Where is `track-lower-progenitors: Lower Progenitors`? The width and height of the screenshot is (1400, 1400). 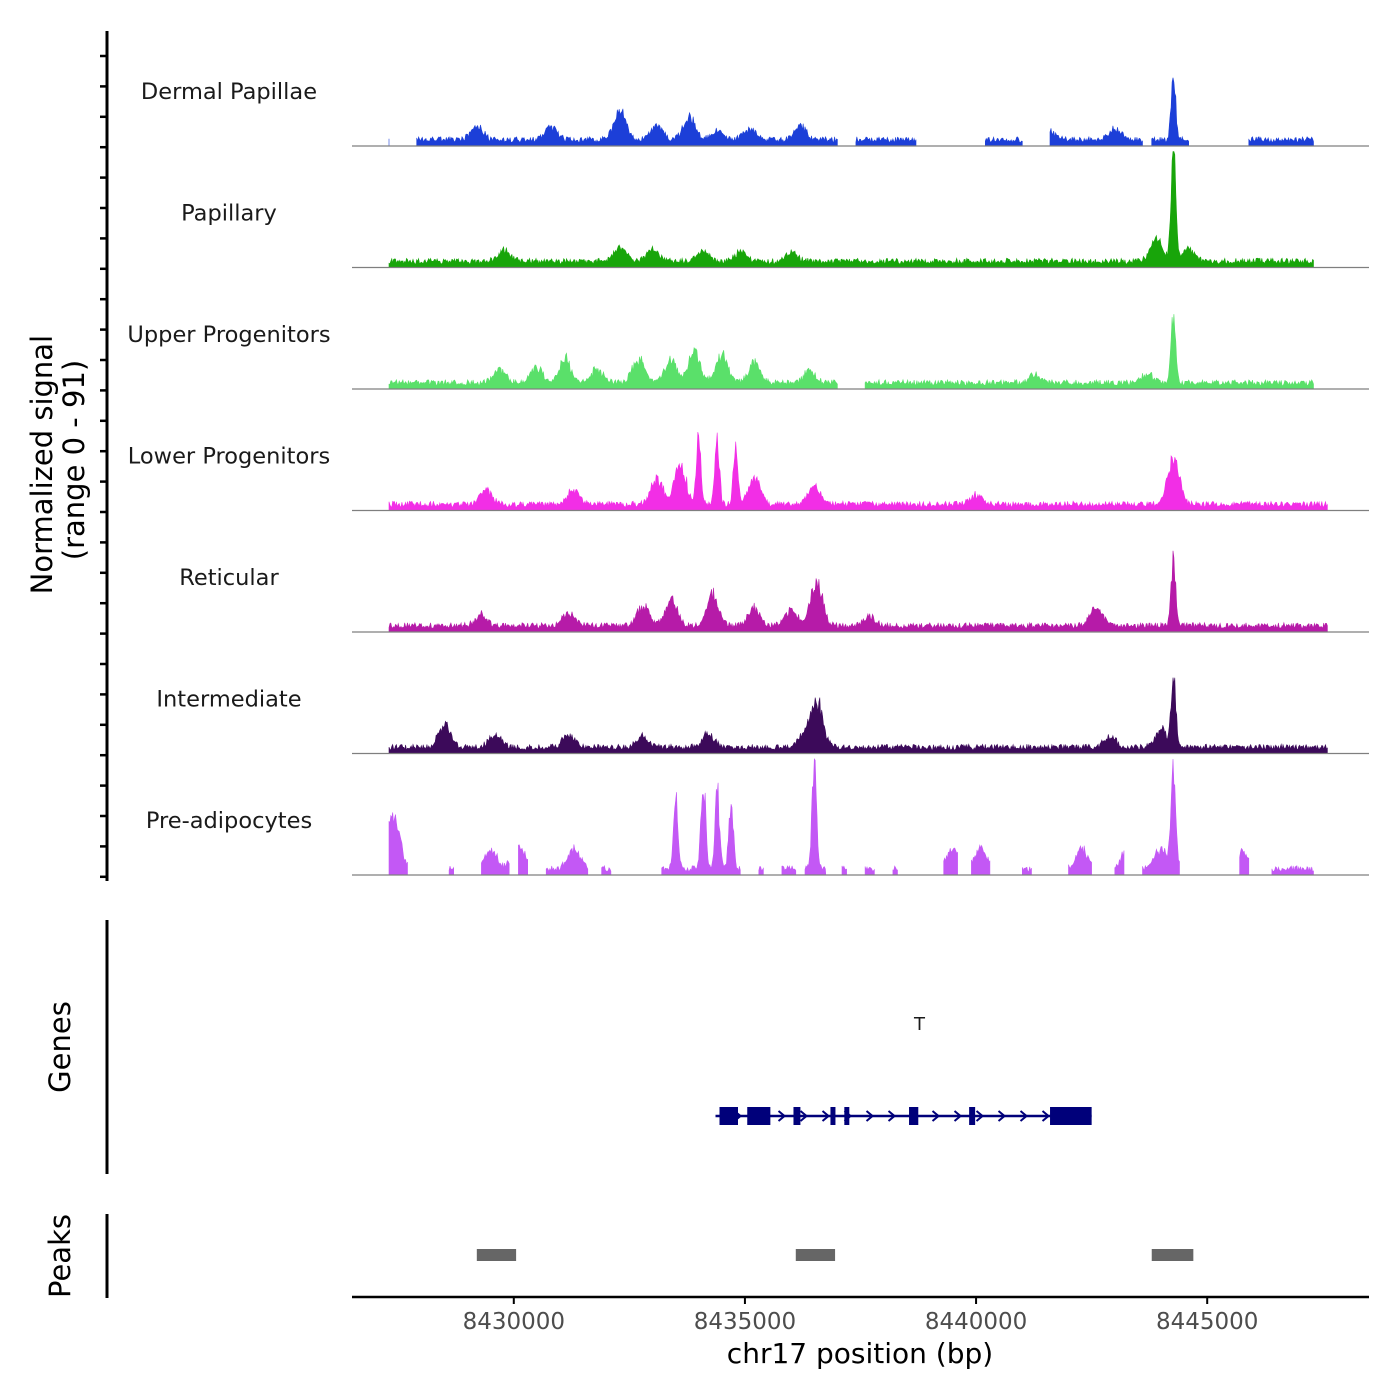
track-lower-progenitors: Lower Progenitors is located at coordinates (748, 472).